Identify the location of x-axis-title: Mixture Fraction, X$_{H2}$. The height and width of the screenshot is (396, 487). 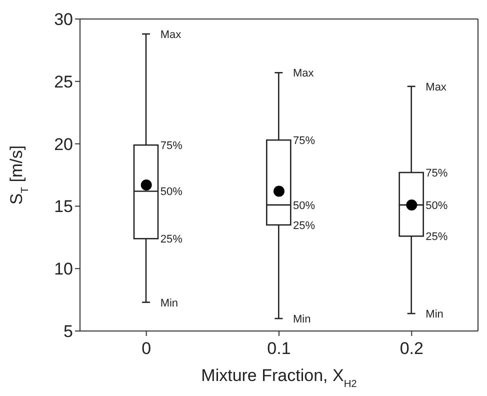
(279, 378).